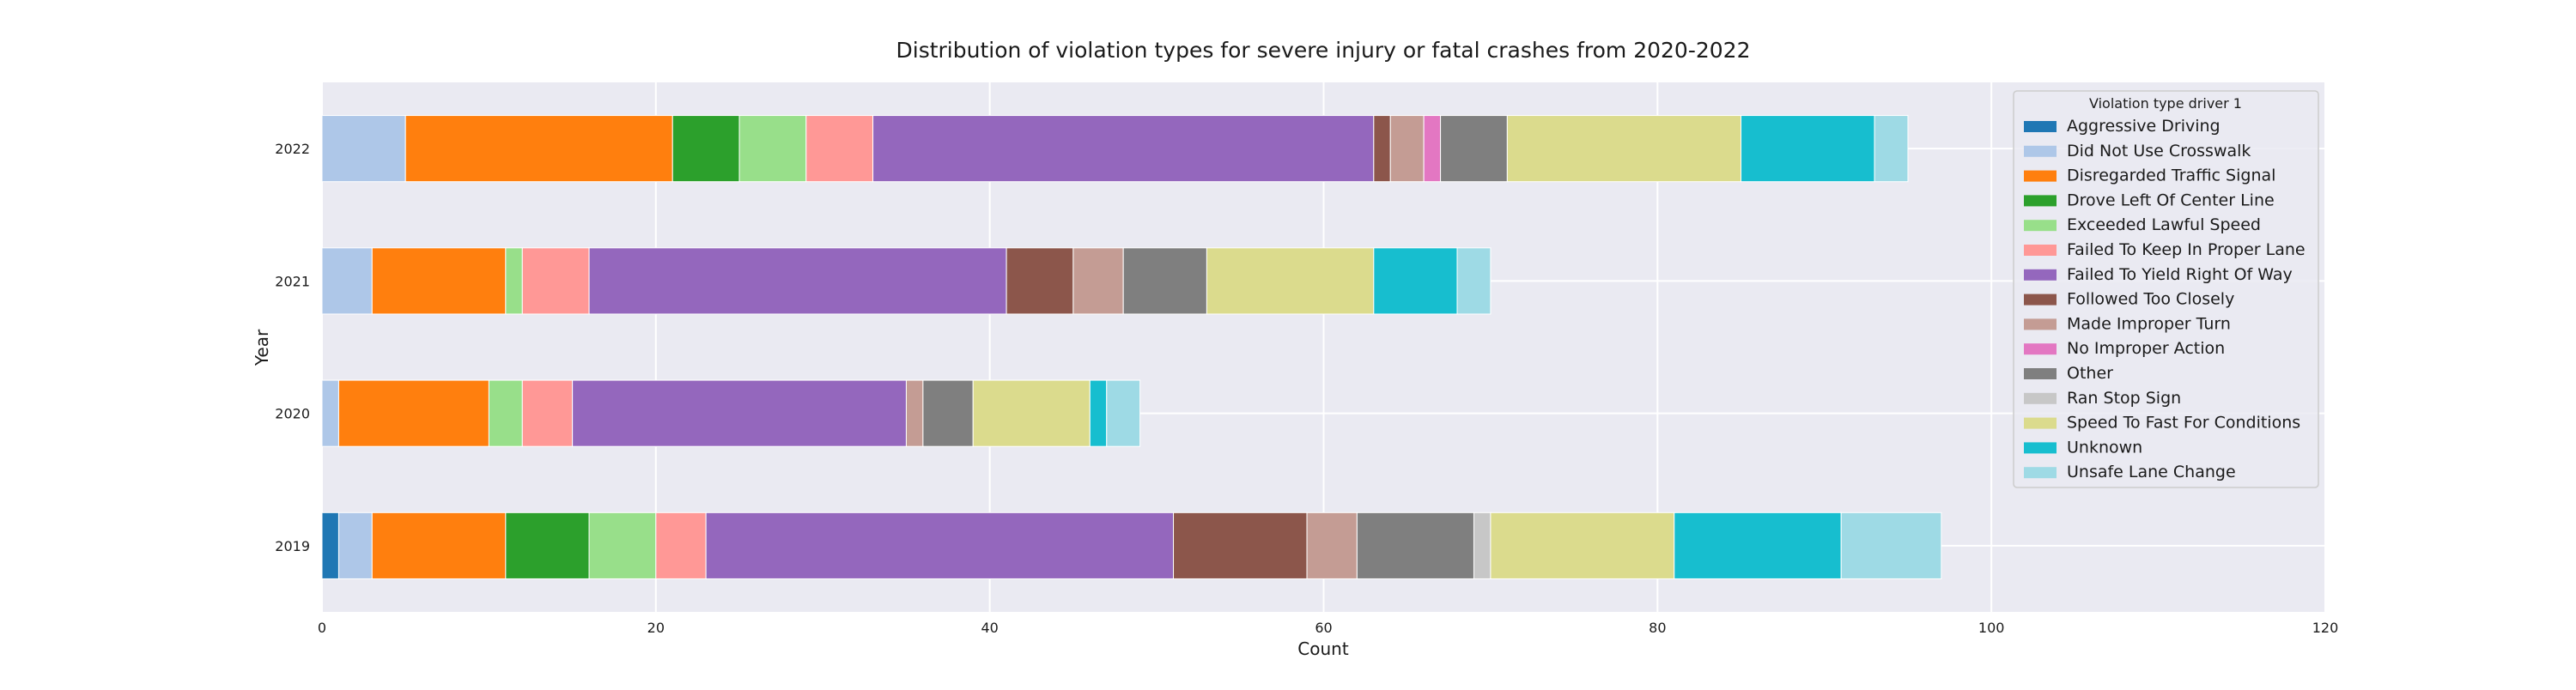  What do you see at coordinates (2171, 175) in the screenshot?
I see `legend-label: Disregarded Traffic Signal` at bounding box center [2171, 175].